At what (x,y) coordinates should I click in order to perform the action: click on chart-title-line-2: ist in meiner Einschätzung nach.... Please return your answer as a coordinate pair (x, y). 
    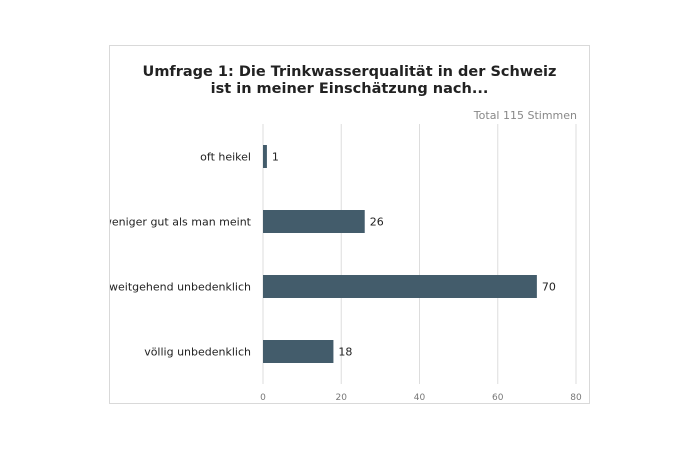
    Looking at the image, I should click on (349, 89).